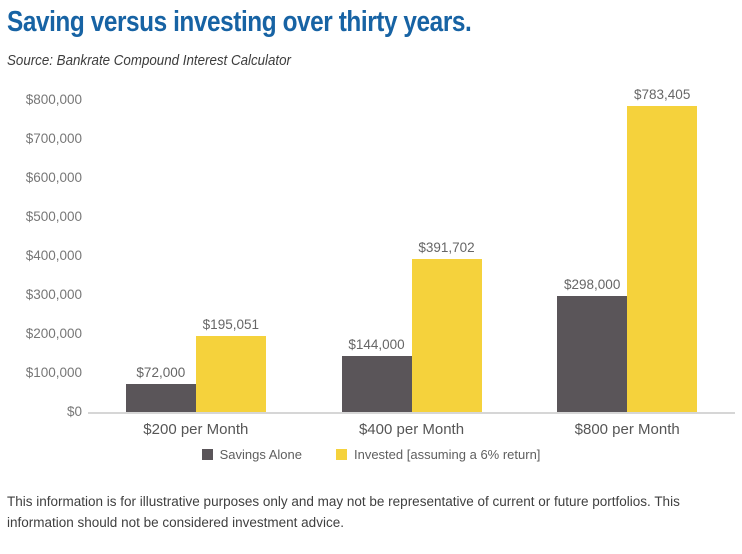 This screenshot has height=554, width=742. I want to click on x-axis-category-label: $400 per Month, so click(411, 429).